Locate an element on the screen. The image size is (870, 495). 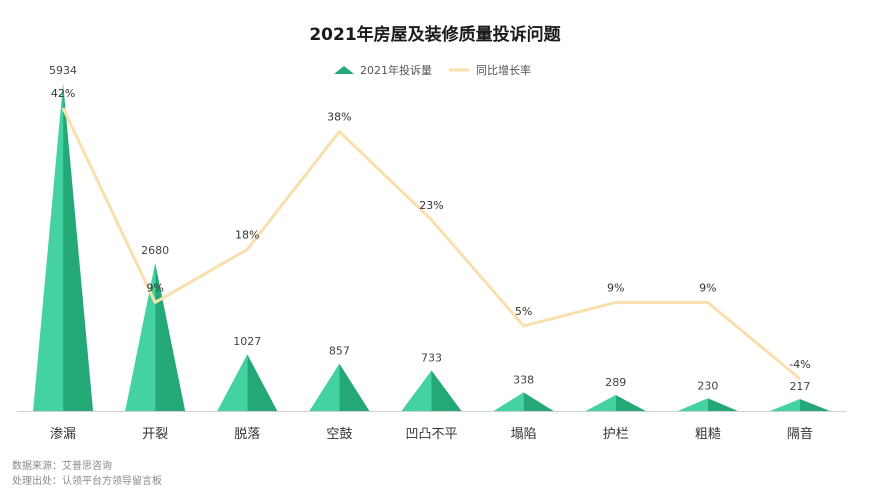
x-tick-label: 脱落 is located at coordinates (247, 434).